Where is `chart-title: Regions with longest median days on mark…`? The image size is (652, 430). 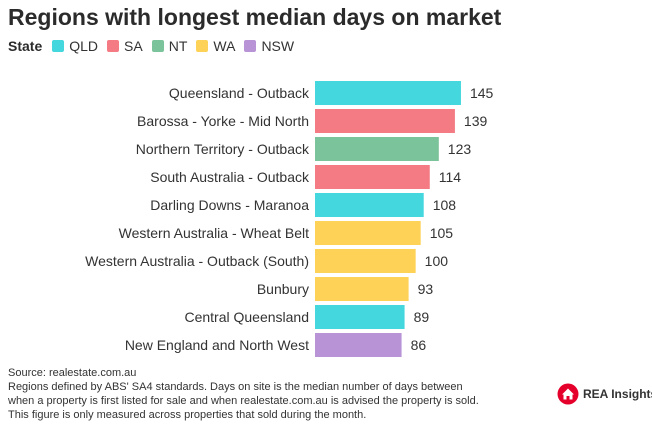
chart-title: Regions with longest median days on mark… is located at coordinates (255, 17).